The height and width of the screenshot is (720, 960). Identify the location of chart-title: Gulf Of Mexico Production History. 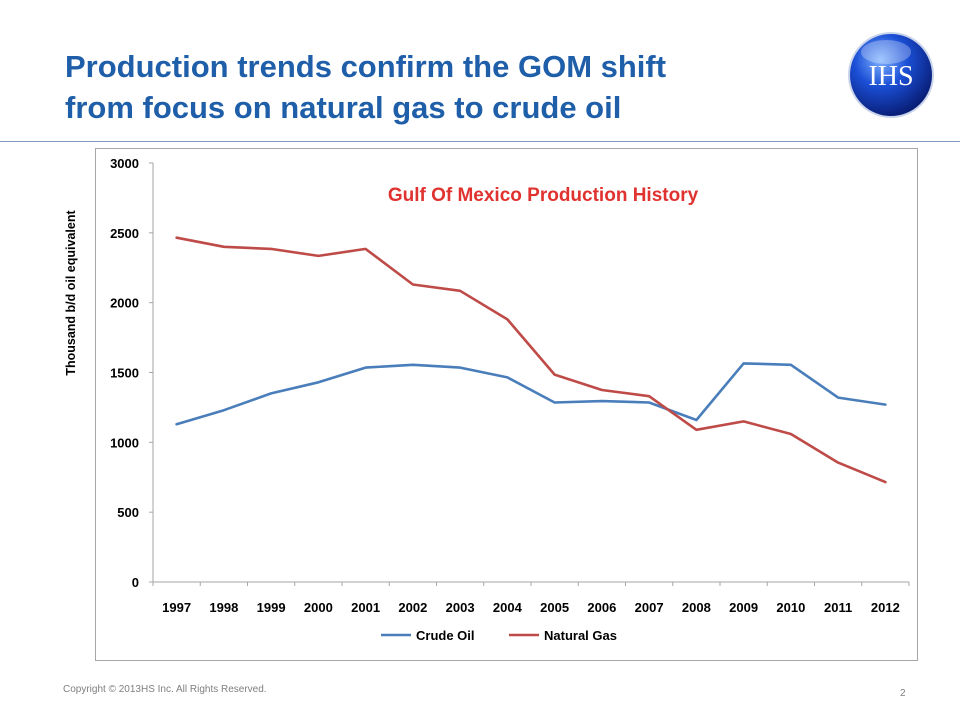
(543, 195).